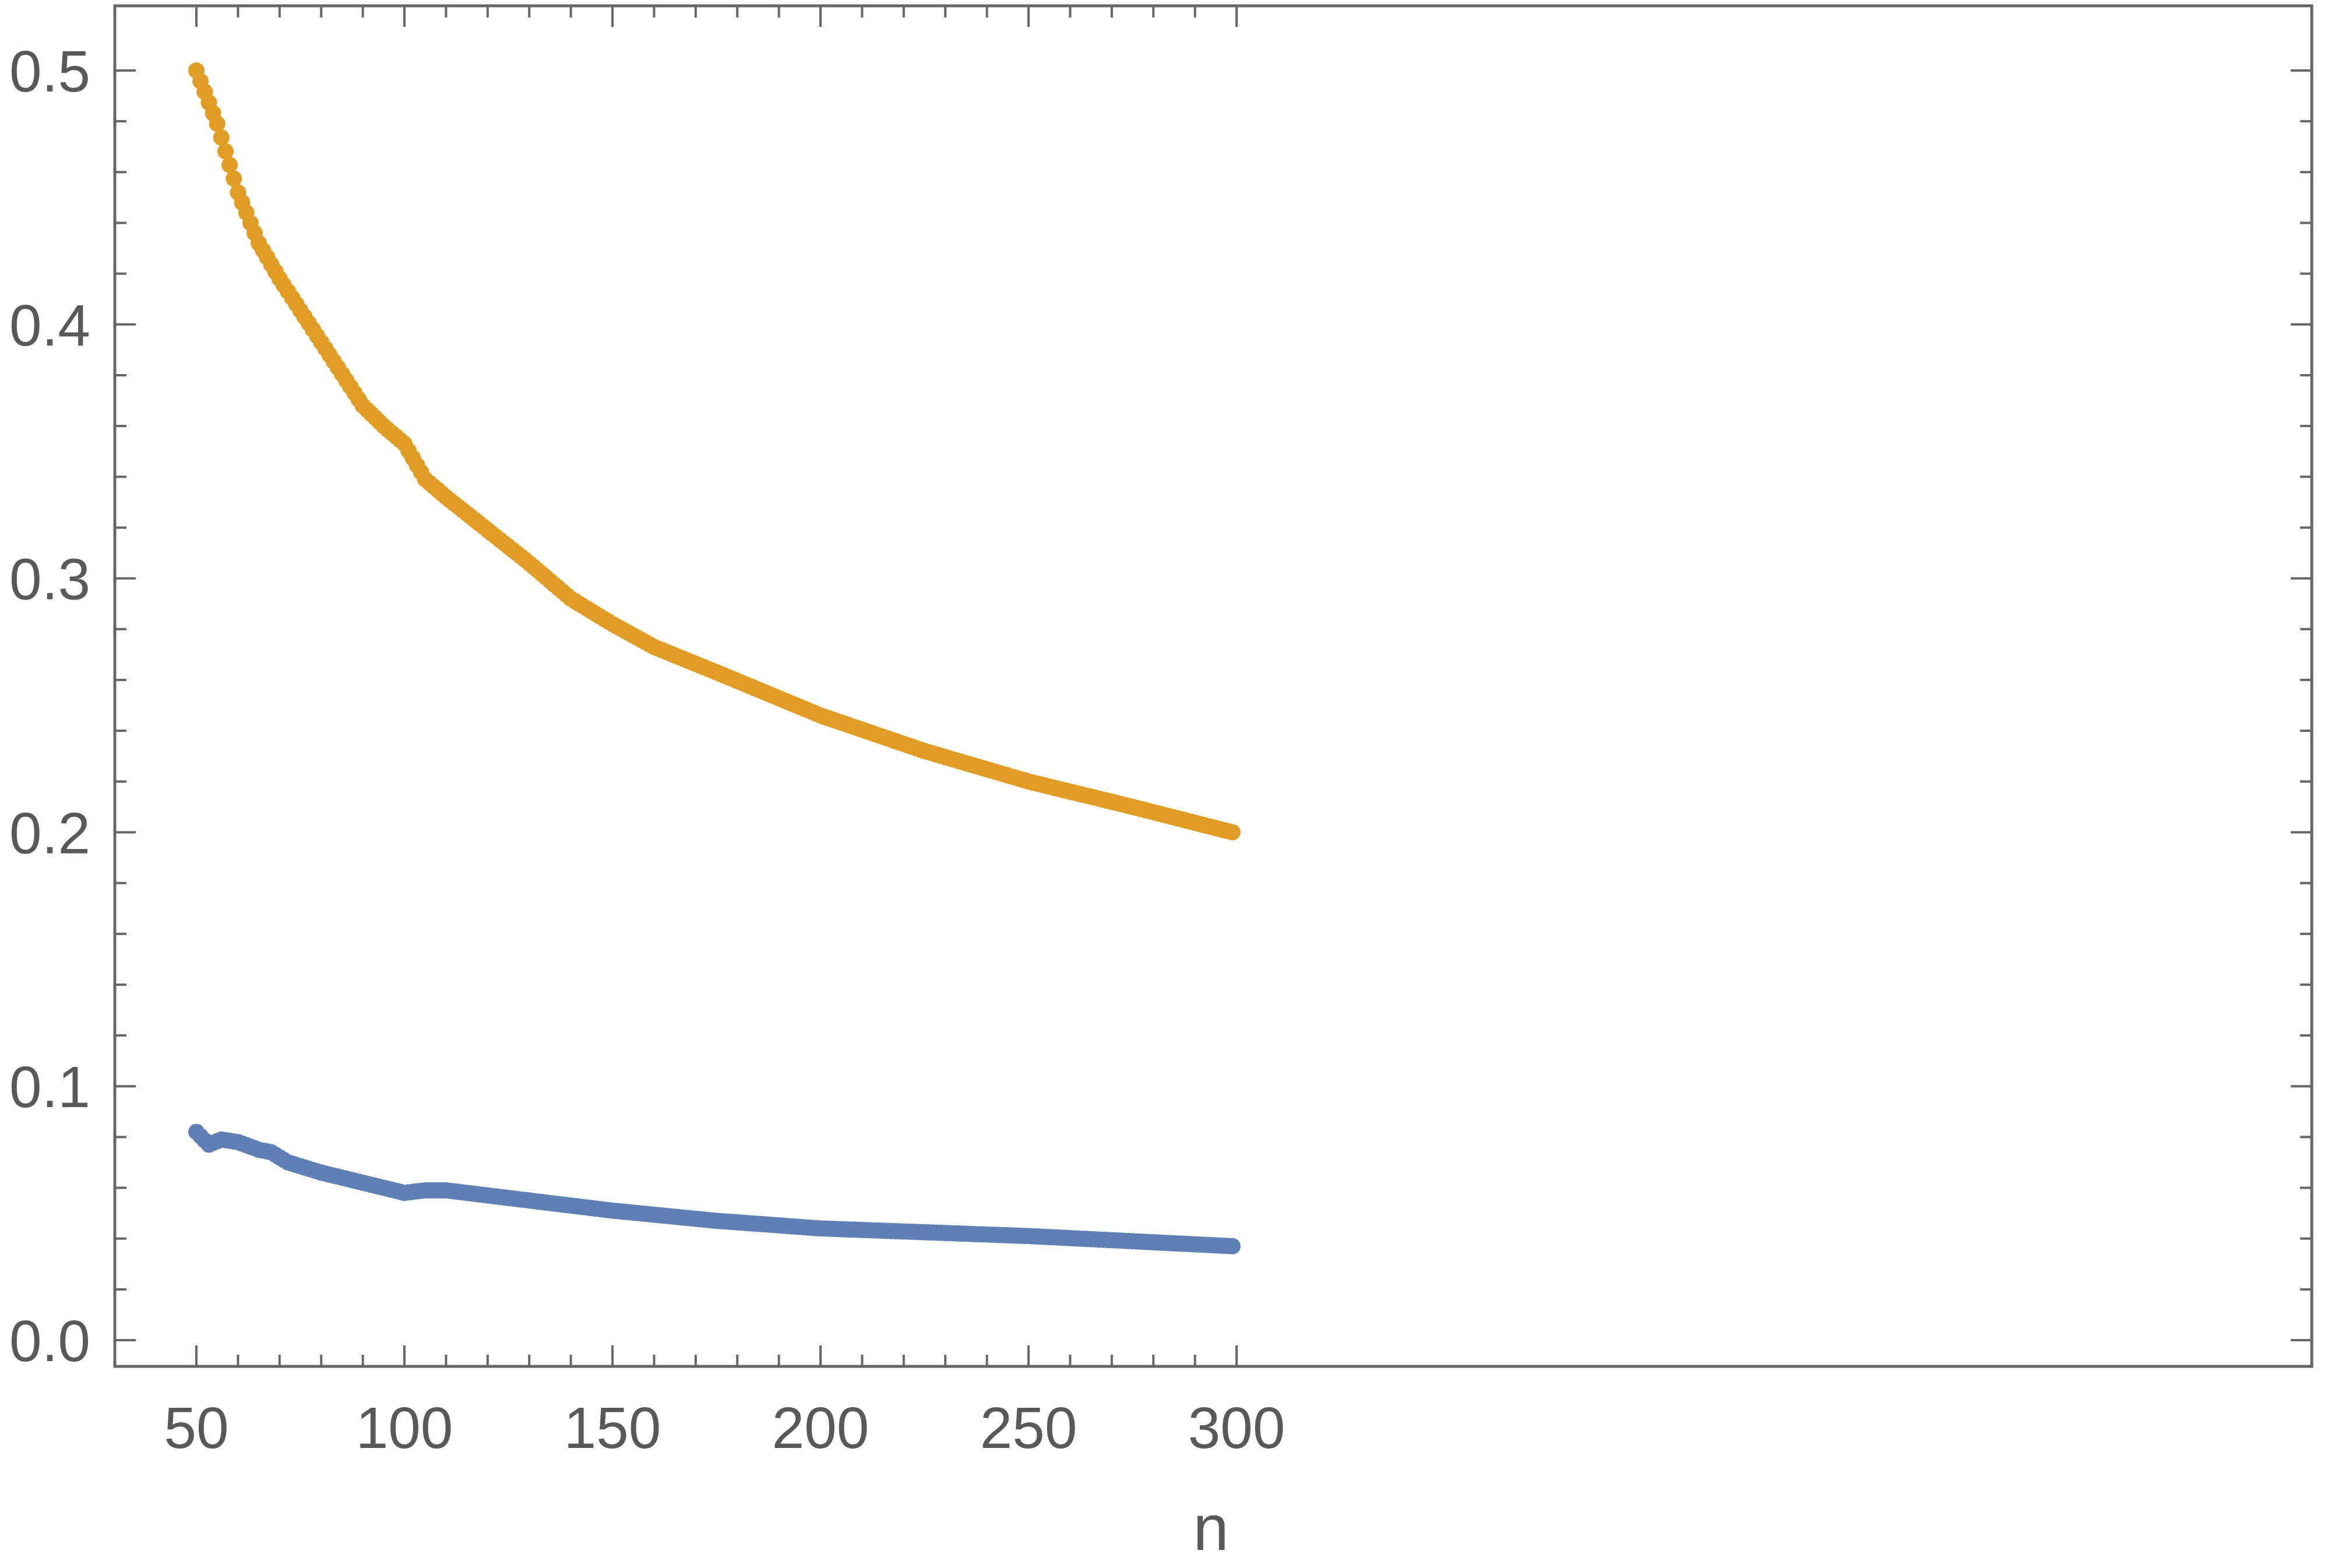 The image size is (2331, 1568). What do you see at coordinates (1210, 1528) in the screenshot?
I see `x-axis-label: n` at bounding box center [1210, 1528].